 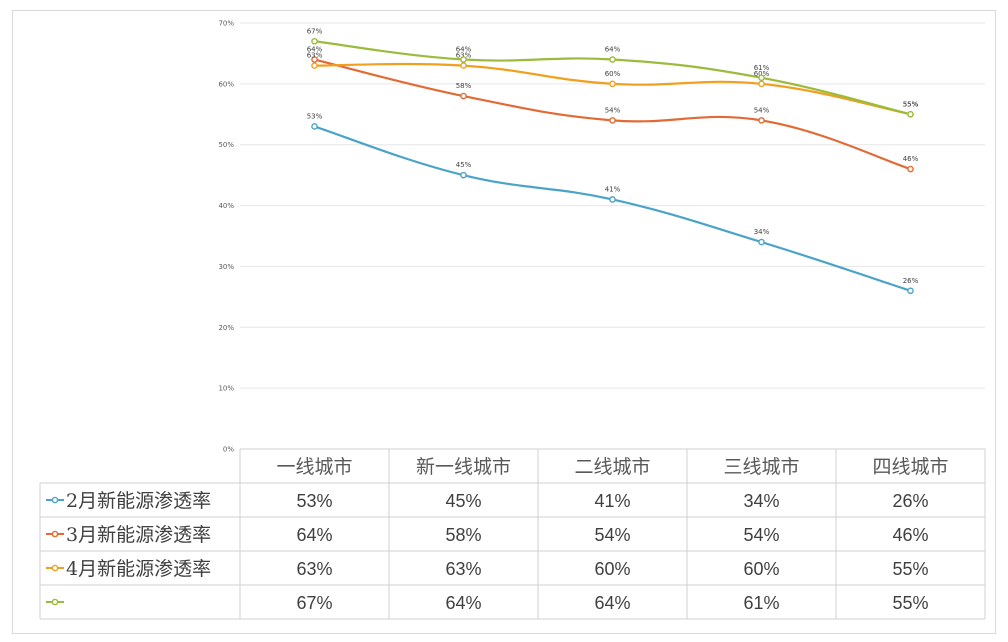 I want to click on category-label: 新一线城市, so click(x=463, y=467).